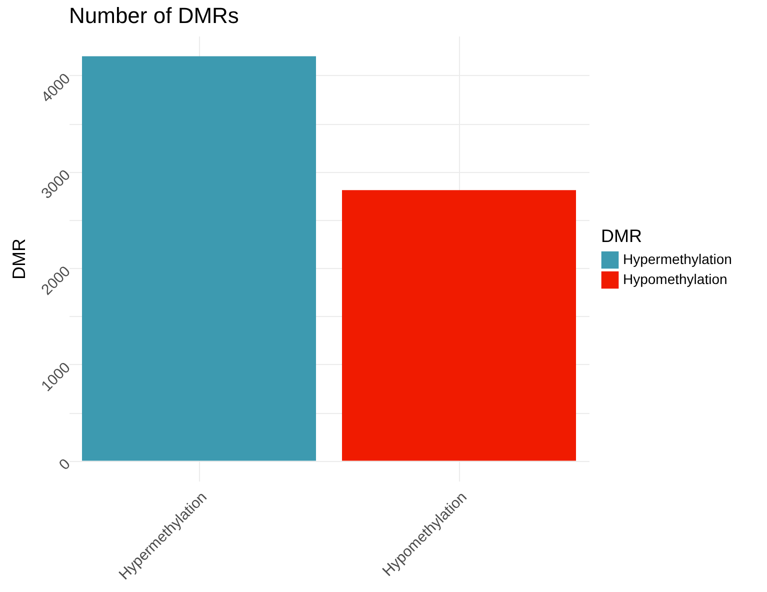 The image size is (767, 592). Describe the element at coordinates (621, 236) in the screenshot. I see `legend-title: DMR` at that location.